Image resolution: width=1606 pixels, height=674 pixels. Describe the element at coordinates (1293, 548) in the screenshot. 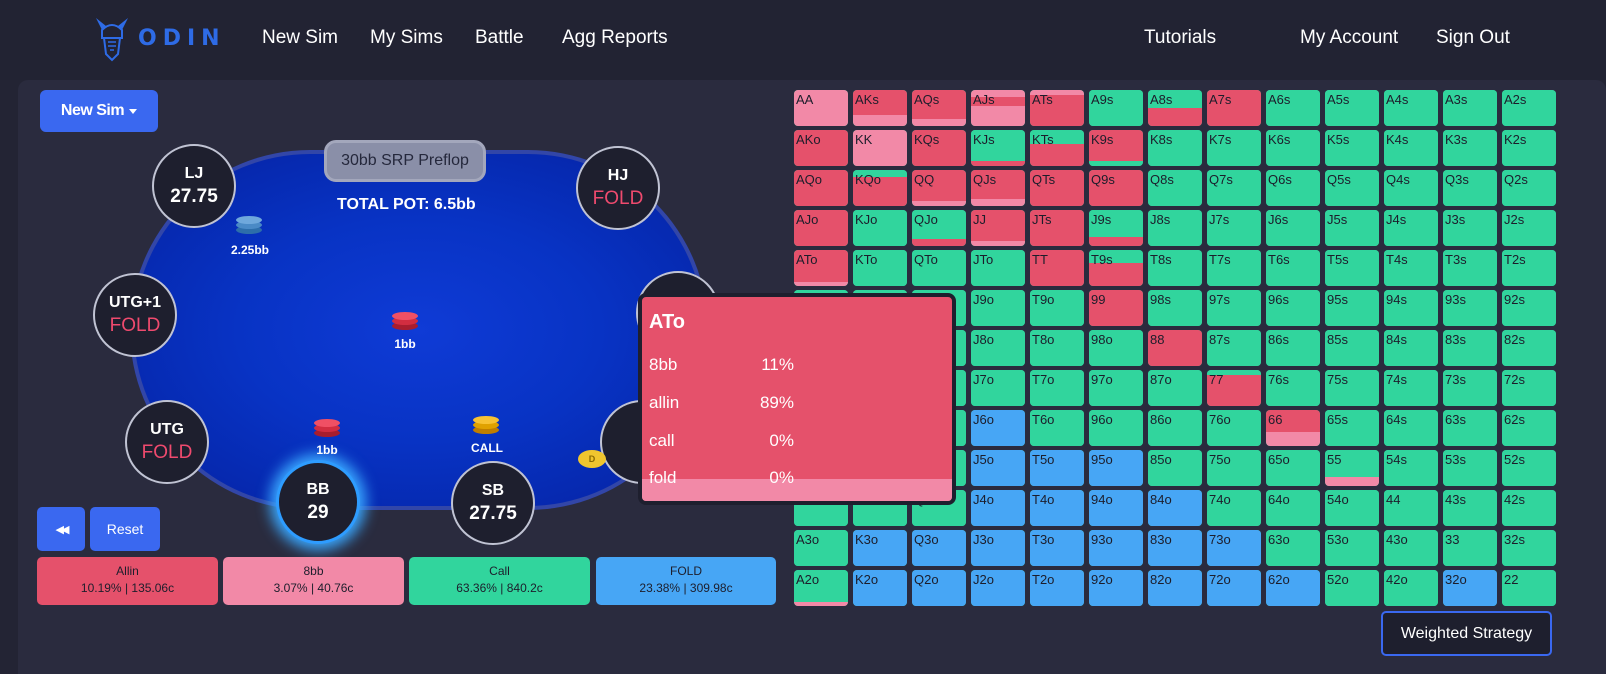

I see `hand-cell: 63o` at that location.